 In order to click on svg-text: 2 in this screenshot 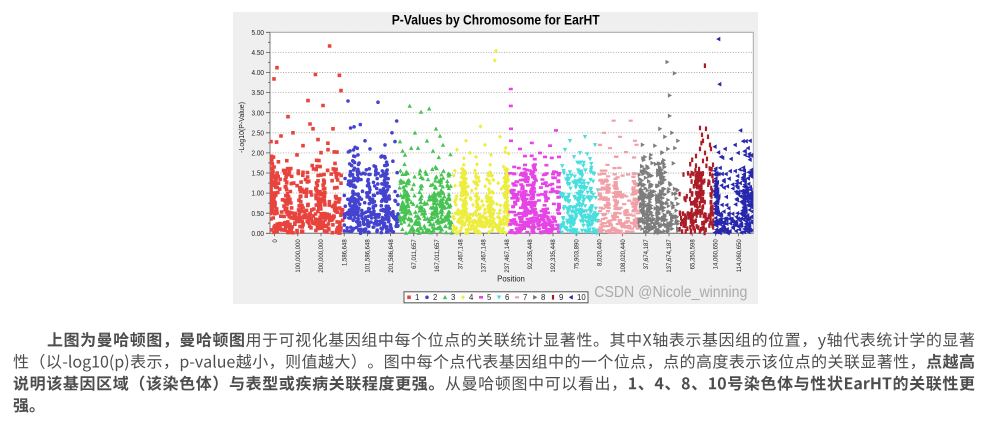, I will do `click(435, 297)`.